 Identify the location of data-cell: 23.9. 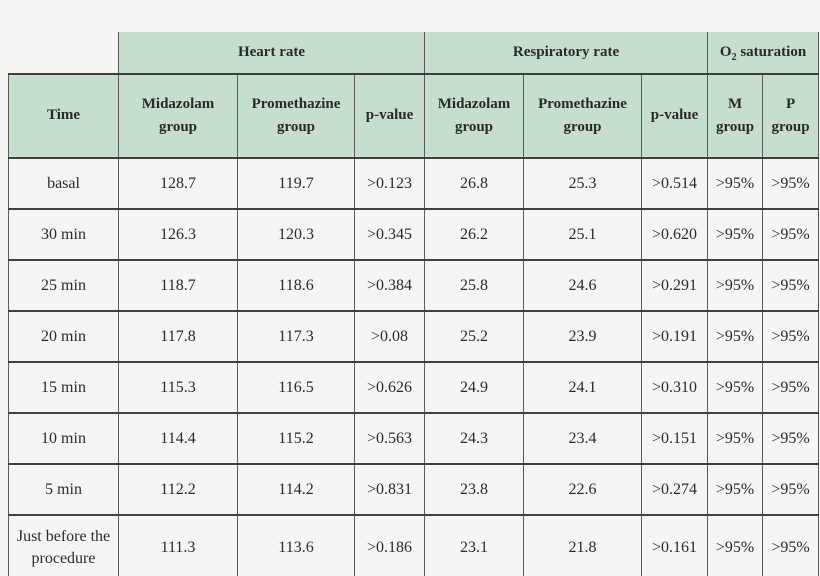
(582, 336).